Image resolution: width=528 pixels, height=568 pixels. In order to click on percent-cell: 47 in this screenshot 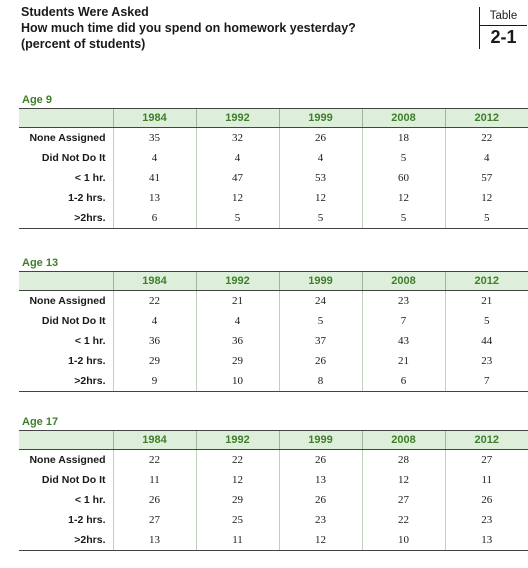, I will do `click(237, 178)`.